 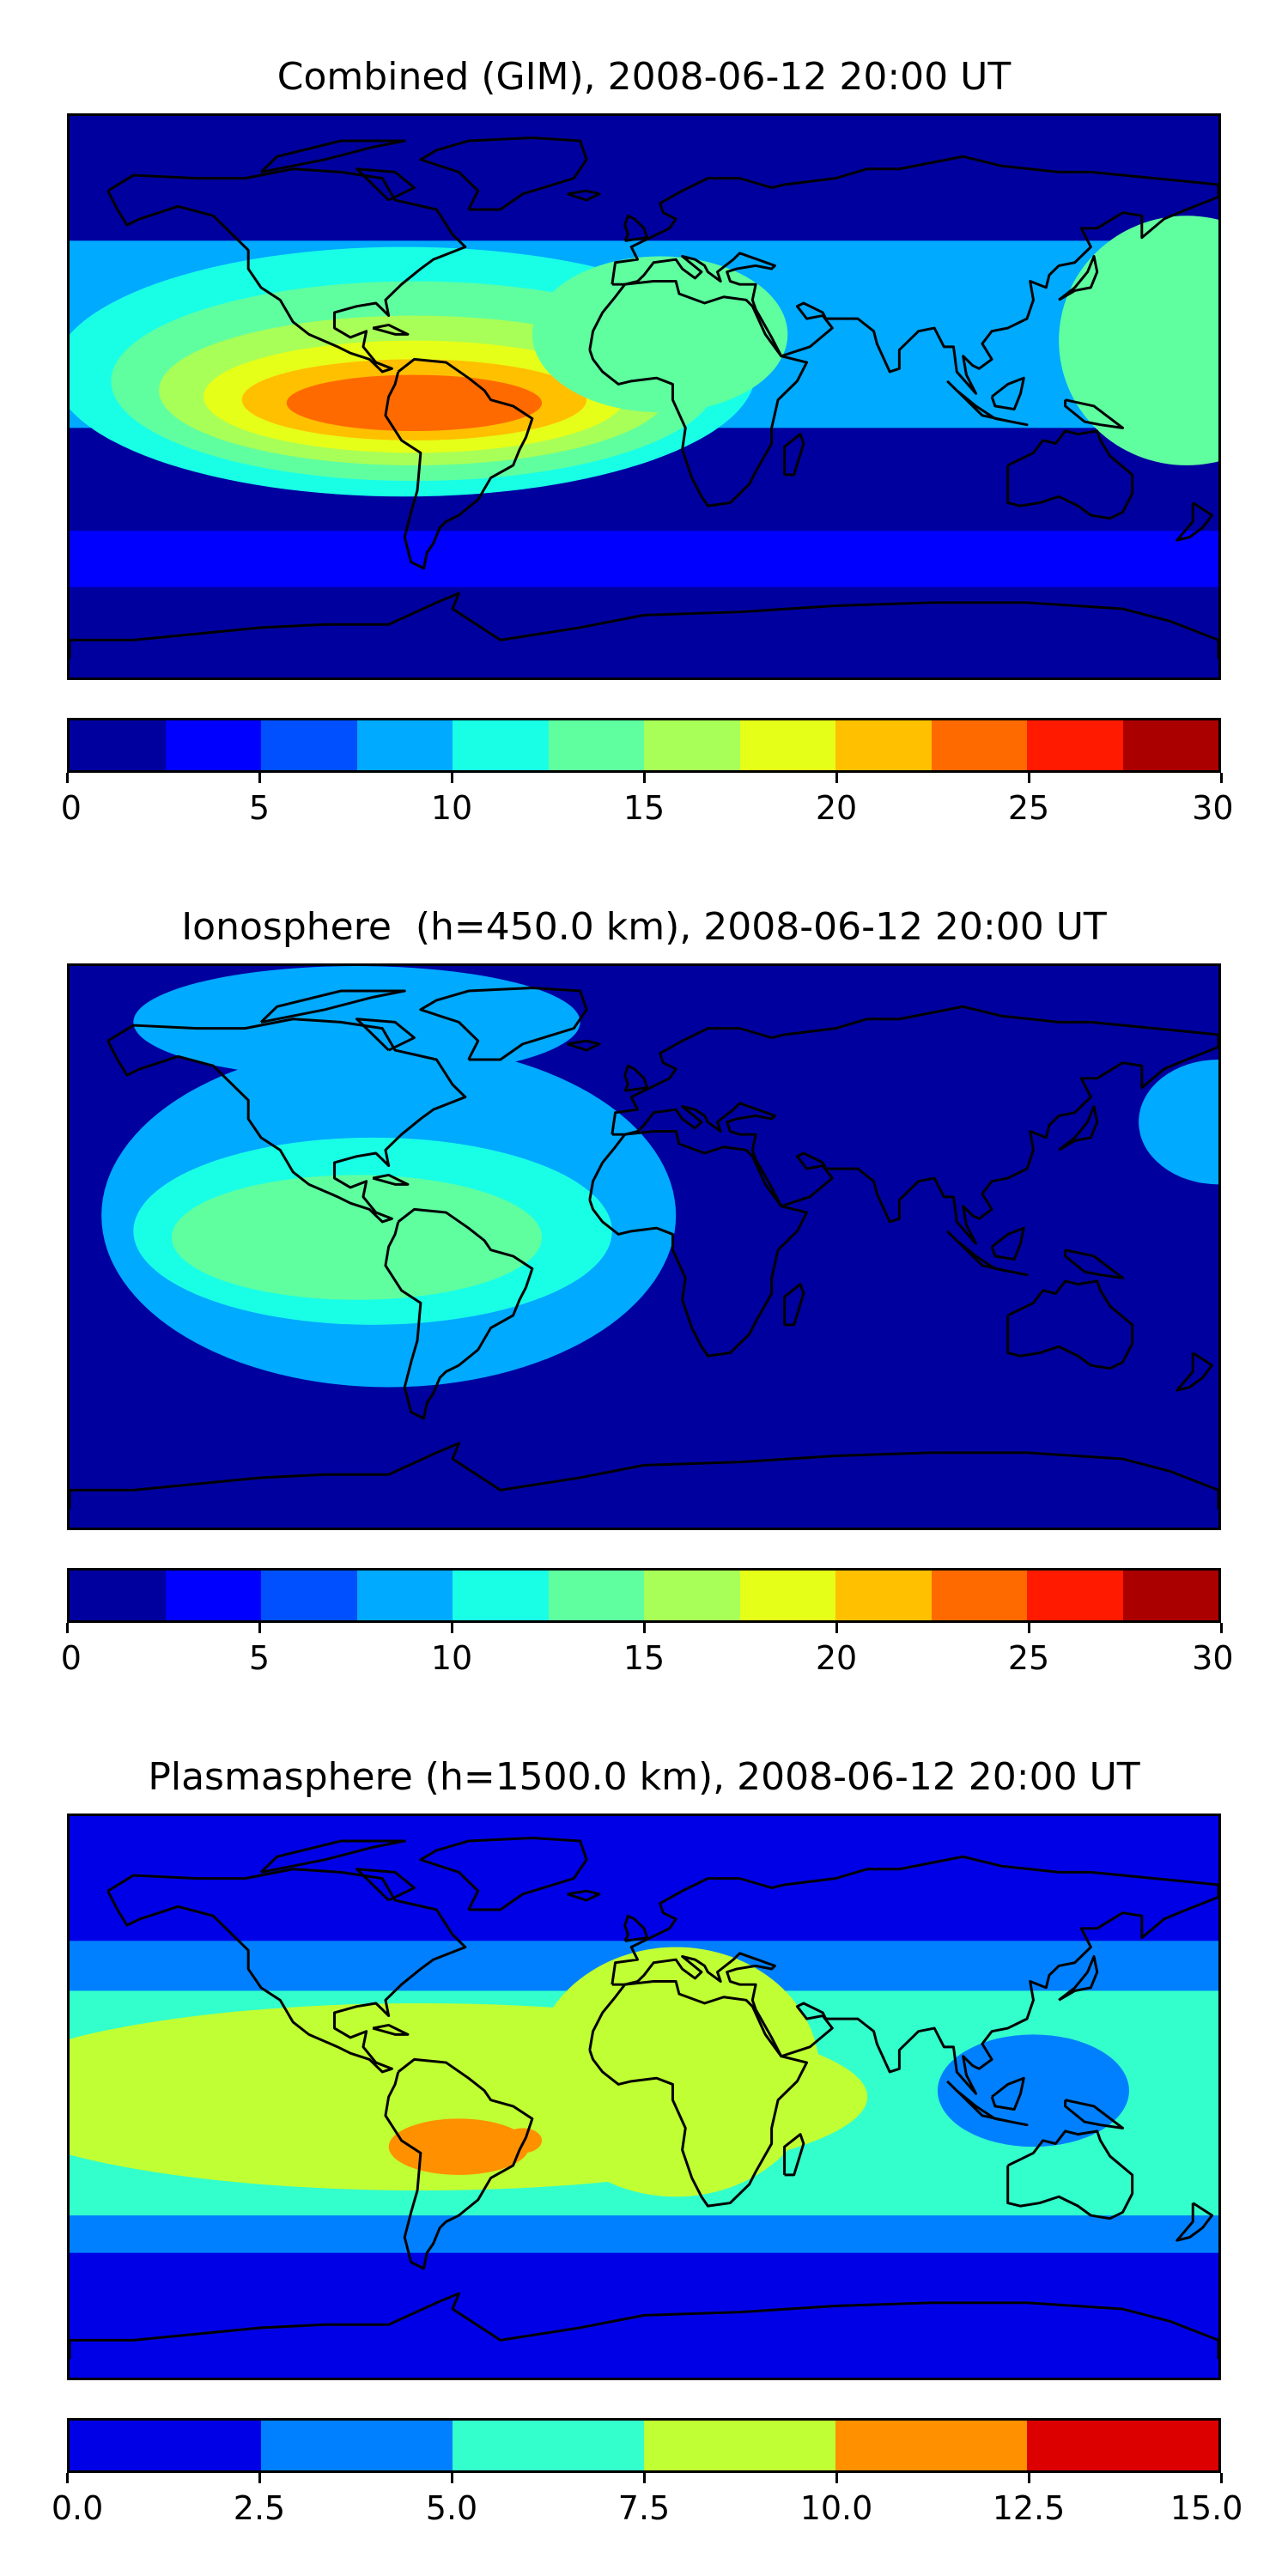 What do you see at coordinates (452, 2508) in the screenshot?
I see `tick-label: 5.0` at bounding box center [452, 2508].